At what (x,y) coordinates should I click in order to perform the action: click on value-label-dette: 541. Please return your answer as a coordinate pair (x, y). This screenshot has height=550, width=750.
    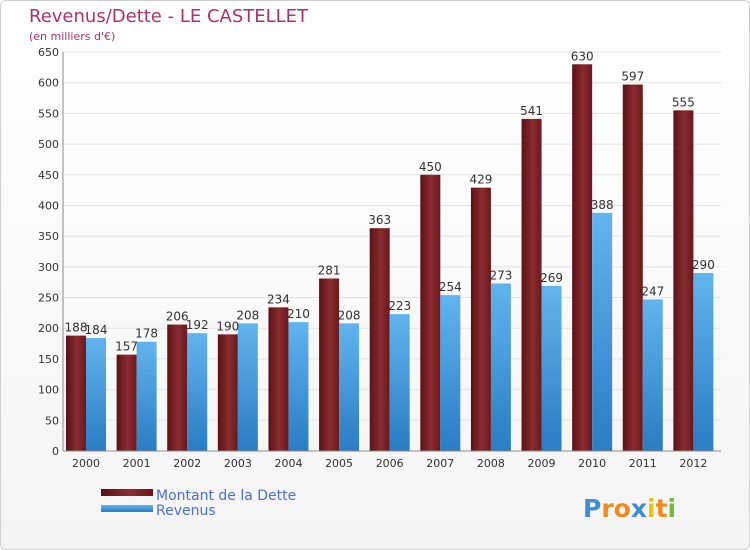
    Looking at the image, I should click on (531, 111).